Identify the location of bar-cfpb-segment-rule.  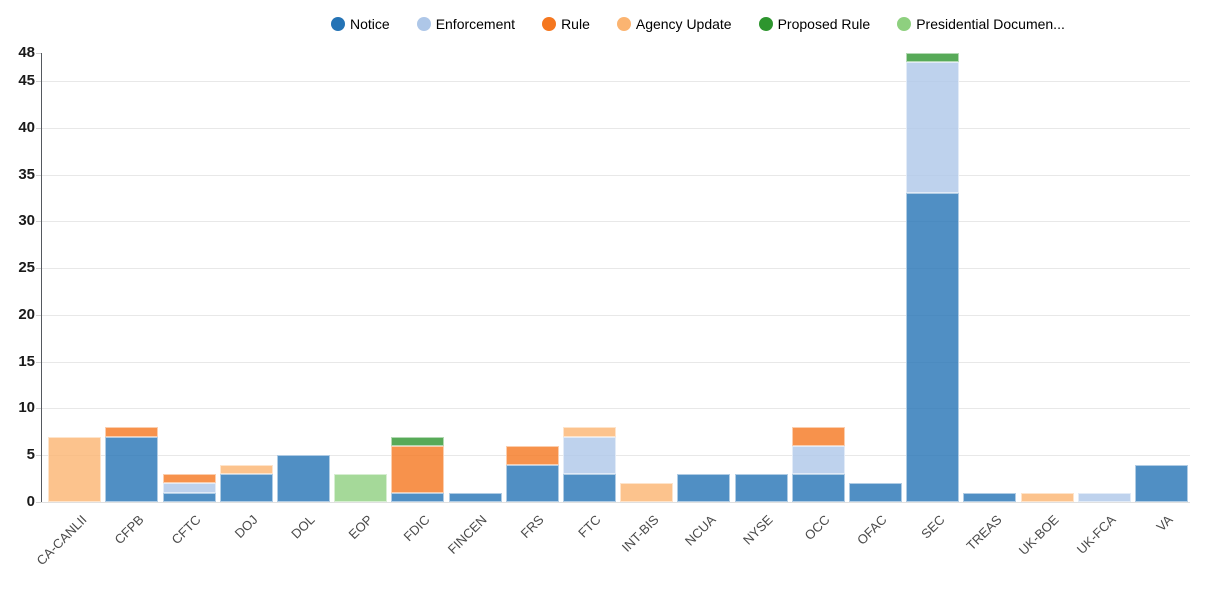
(132, 432).